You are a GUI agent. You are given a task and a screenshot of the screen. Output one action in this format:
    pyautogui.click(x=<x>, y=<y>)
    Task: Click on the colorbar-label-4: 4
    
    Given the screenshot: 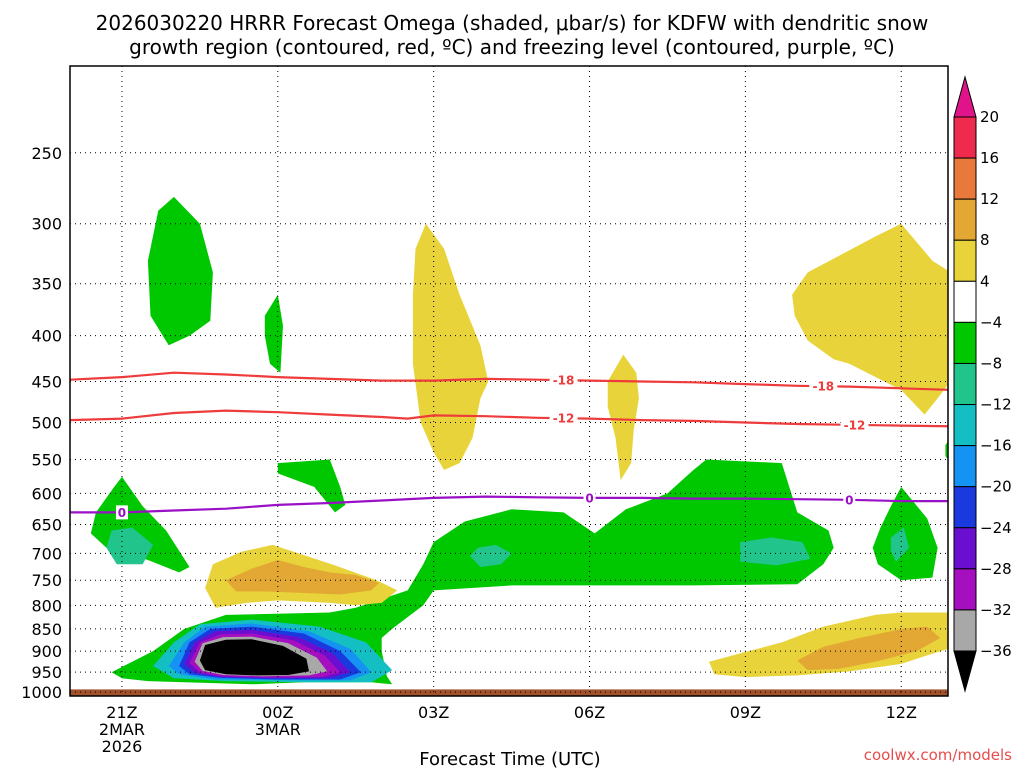 What is the action you would take?
    pyautogui.click(x=985, y=281)
    